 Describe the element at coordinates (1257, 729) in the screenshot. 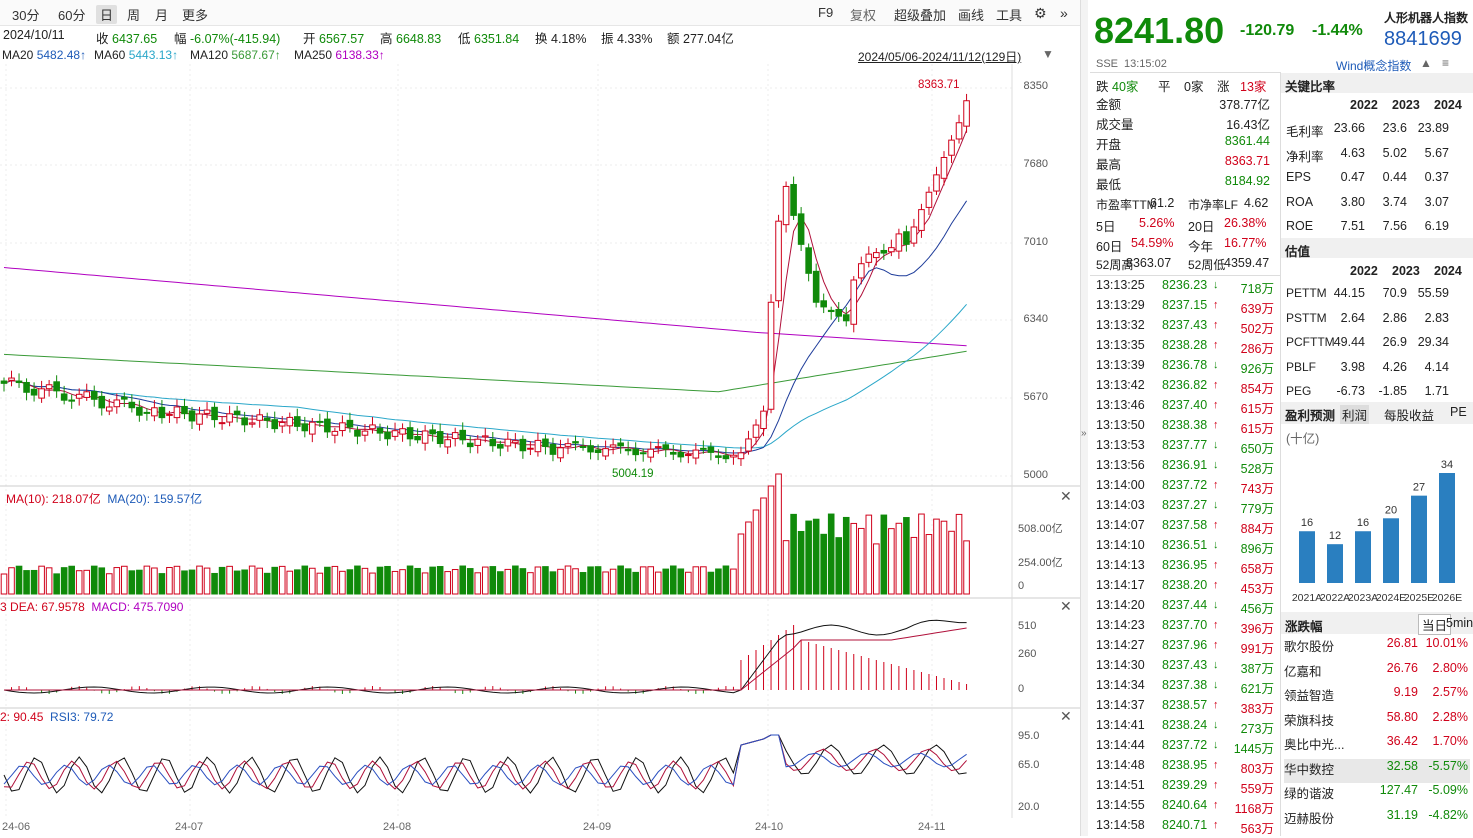

I see `tick-volume: 273万` at that location.